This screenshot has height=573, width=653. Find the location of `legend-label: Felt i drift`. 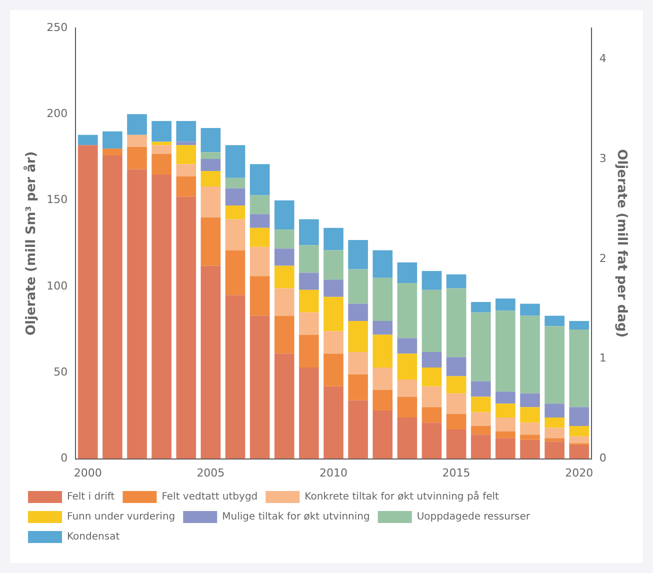

legend-label: Felt i drift is located at coordinates (91, 497).